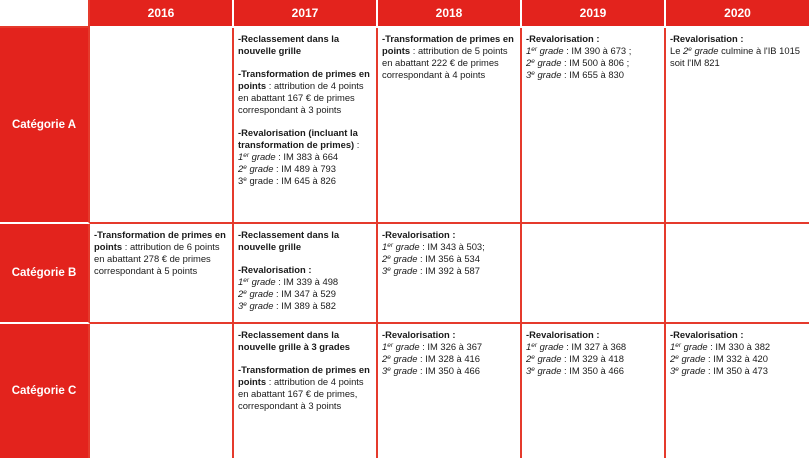 This screenshot has width=809, height=458. I want to click on grade-line: 1er grade : IM 383 à 664, so click(288, 156).